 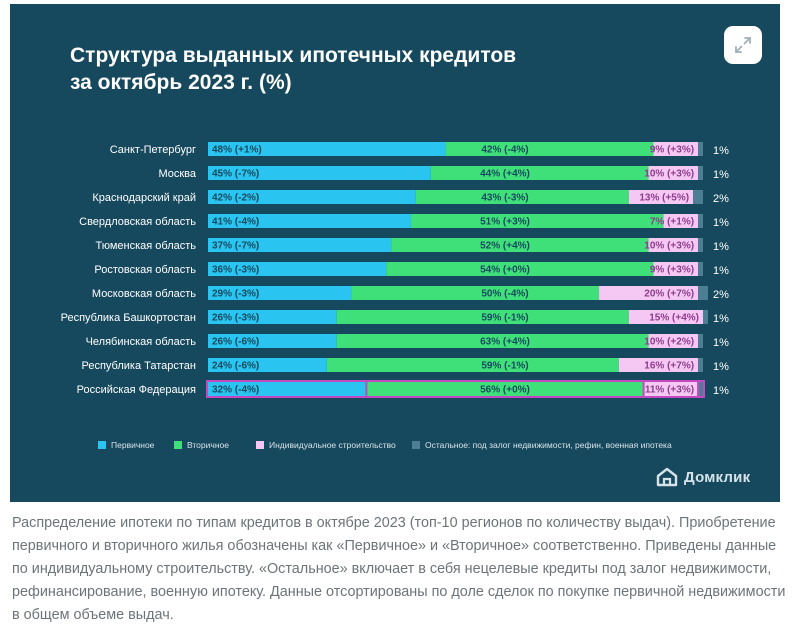 What do you see at coordinates (667, 477) in the screenshot?
I see `domclick-logo-icon` at bounding box center [667, 477].